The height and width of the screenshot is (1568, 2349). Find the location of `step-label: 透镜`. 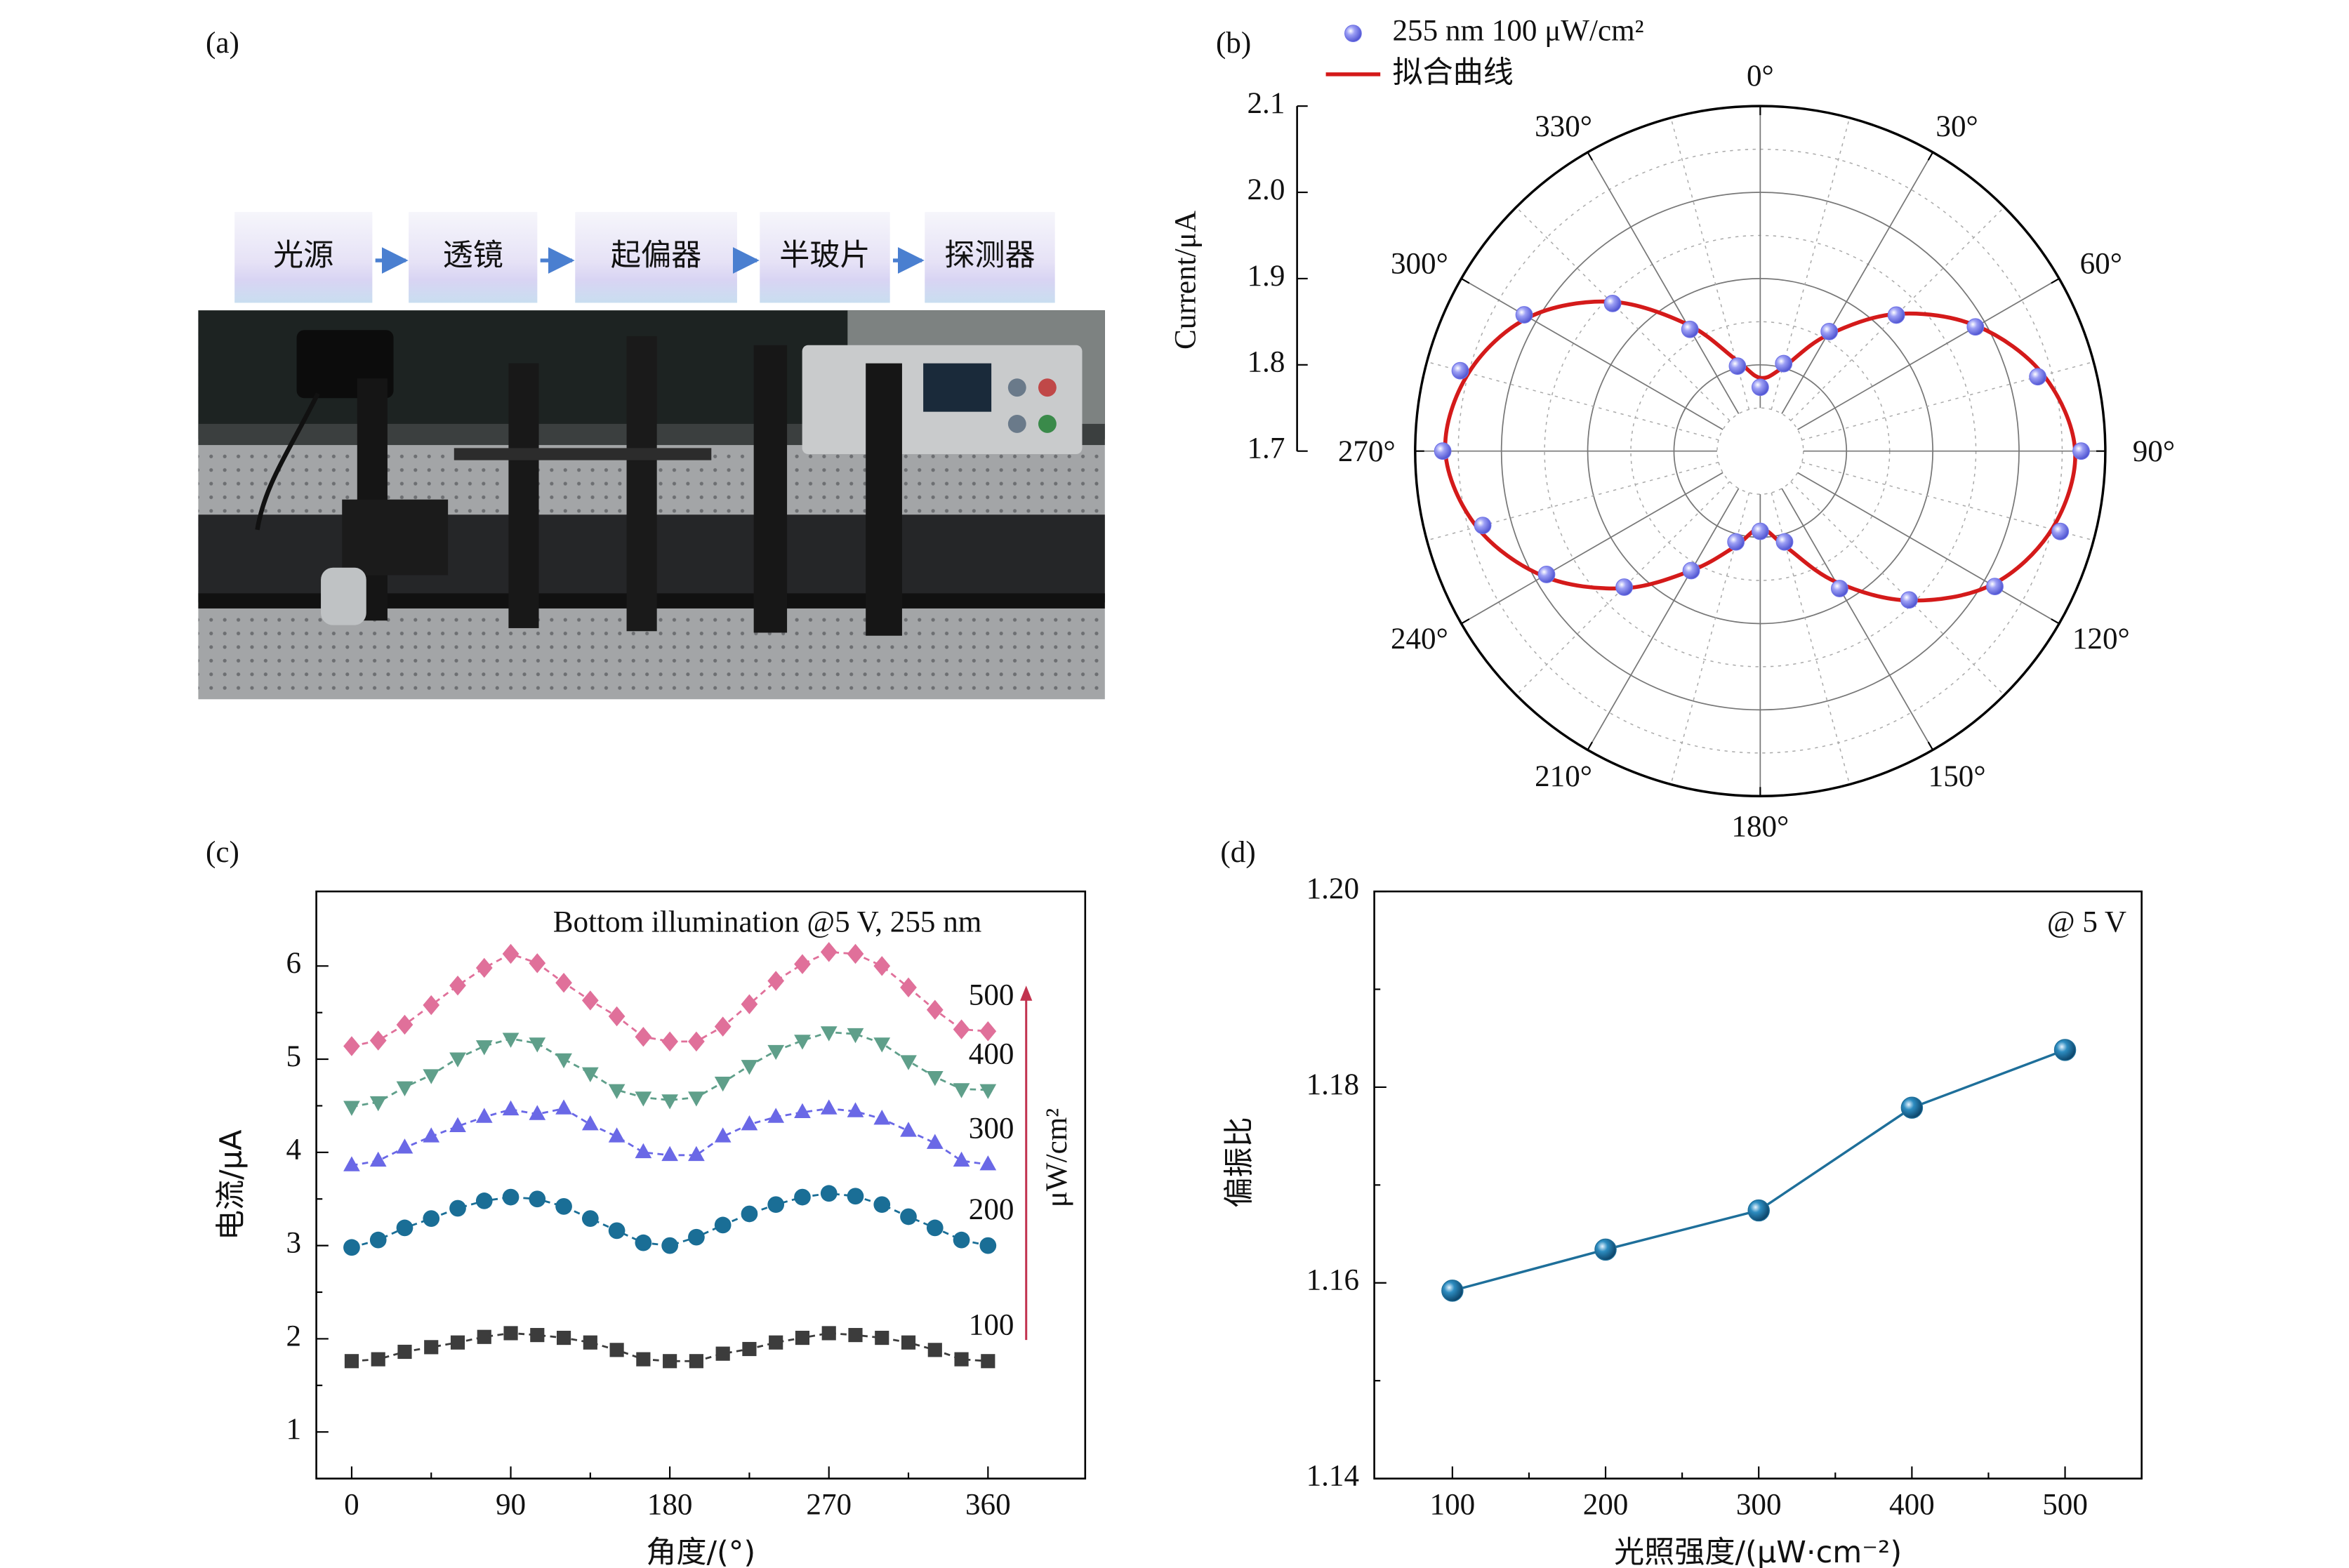

step-label: 透镜 is located at coordinates (473, 255).